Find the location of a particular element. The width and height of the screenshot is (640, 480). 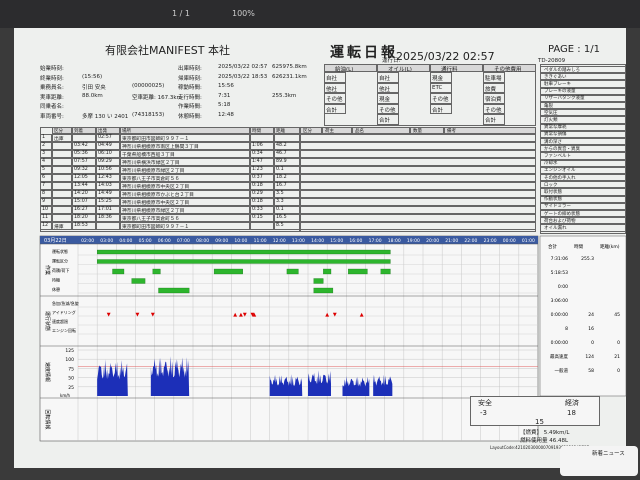

memo-header-label: 品名 is located at coordinates (359, 131).